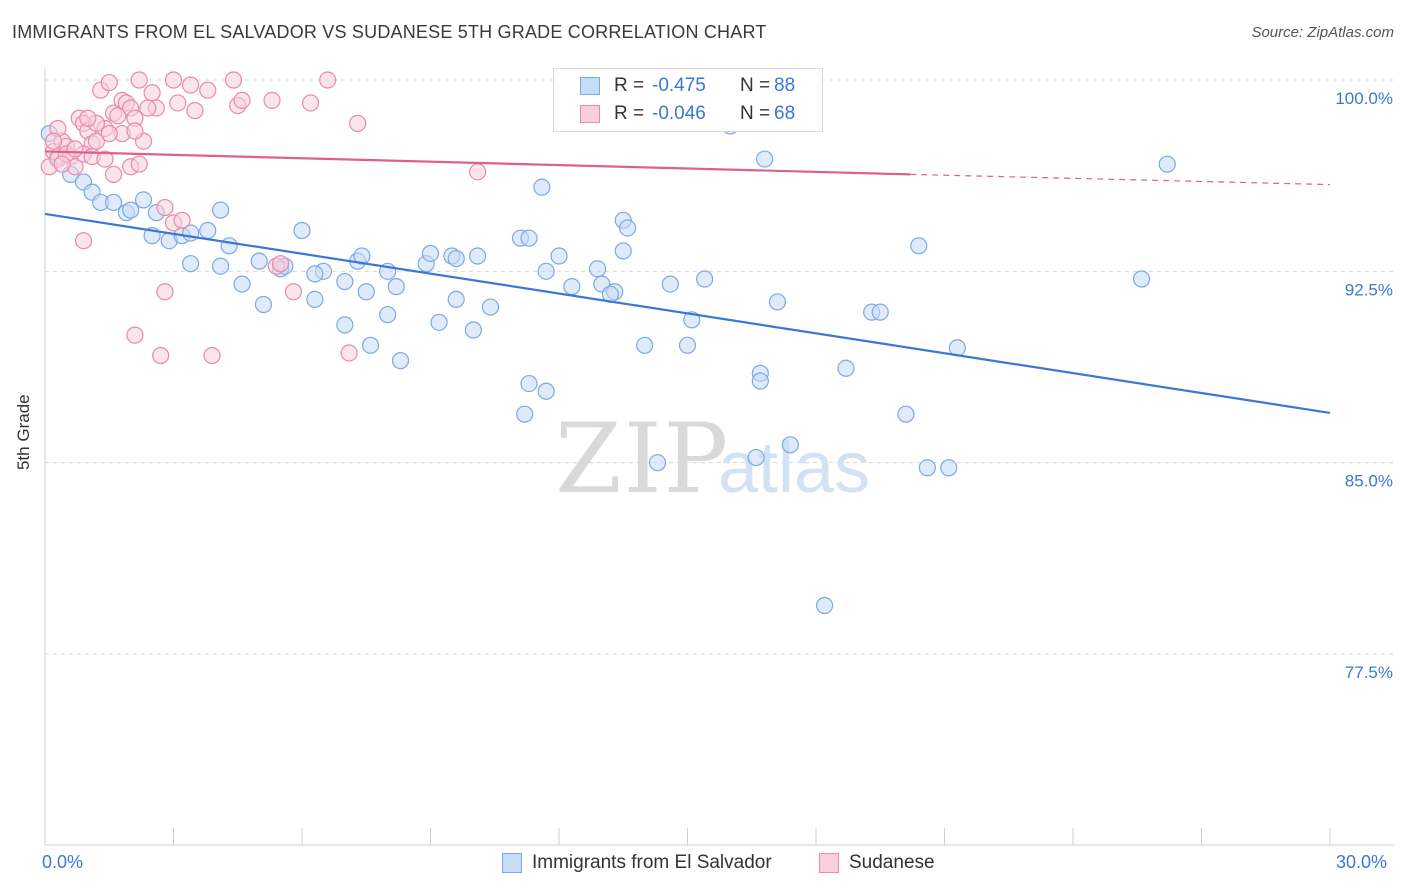 The image size is (1406, 892). I want to click on legend-row-el-salvador: R = -0.475 N = 88, so click(674, 86).